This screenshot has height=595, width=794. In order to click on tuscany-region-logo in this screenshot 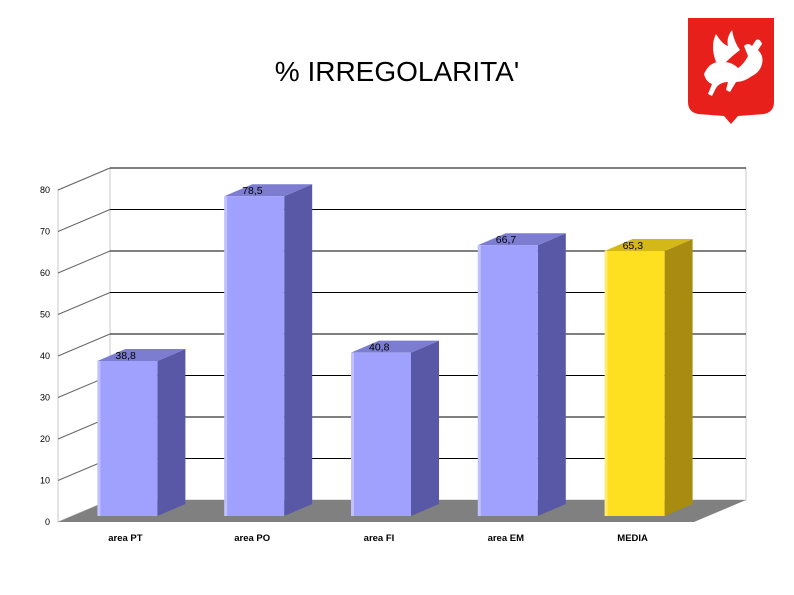, I will do `click(731, 70)`.